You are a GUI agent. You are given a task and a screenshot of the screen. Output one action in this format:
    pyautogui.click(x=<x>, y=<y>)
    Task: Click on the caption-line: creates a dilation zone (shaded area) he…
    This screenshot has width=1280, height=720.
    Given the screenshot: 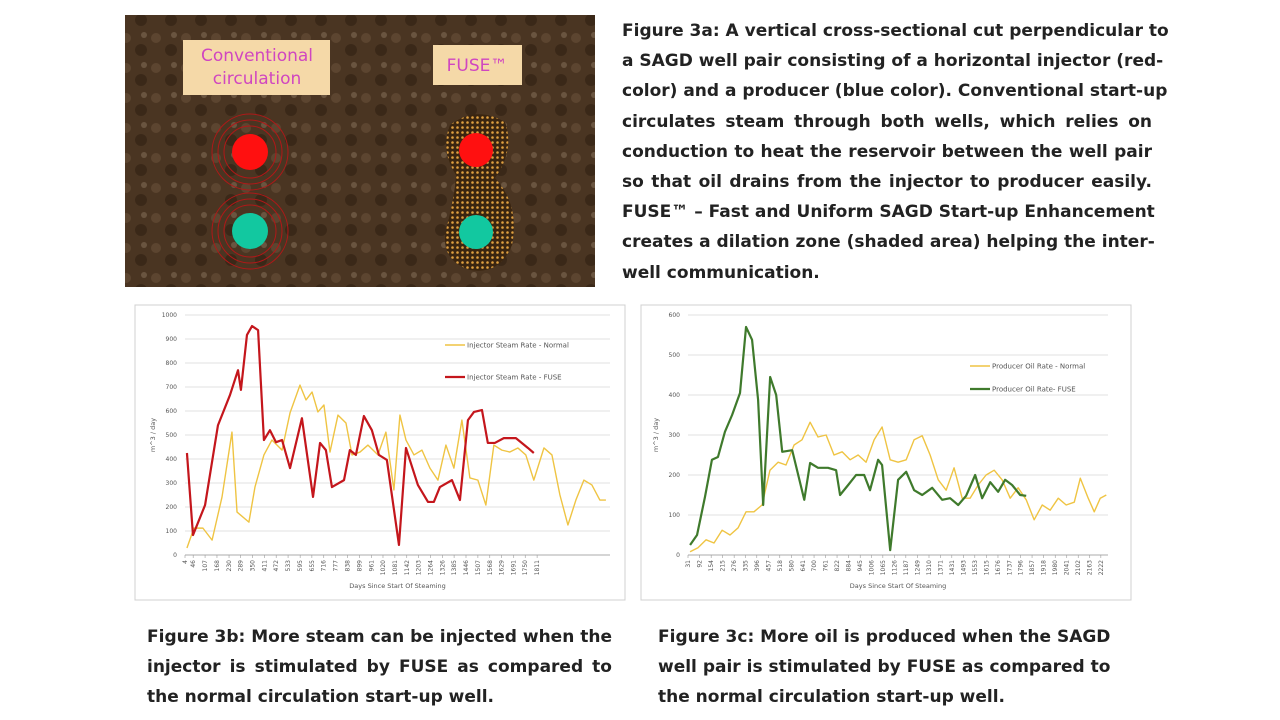 What is the action you would take?
    pyautogui.click(x=888, y=242)
    